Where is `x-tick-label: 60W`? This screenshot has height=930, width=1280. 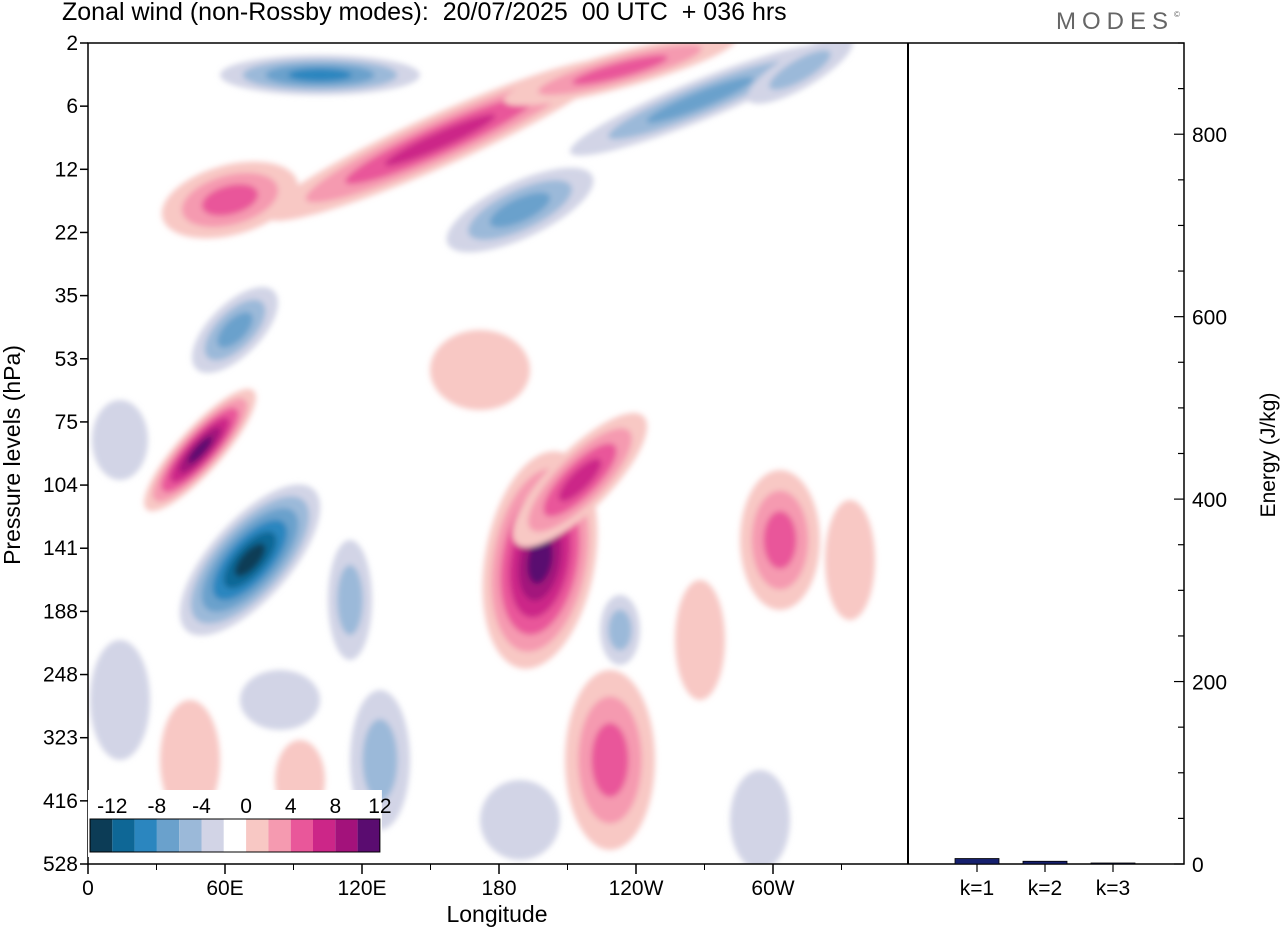
x-tick-label: 60W is located at coordinates (772, 888).